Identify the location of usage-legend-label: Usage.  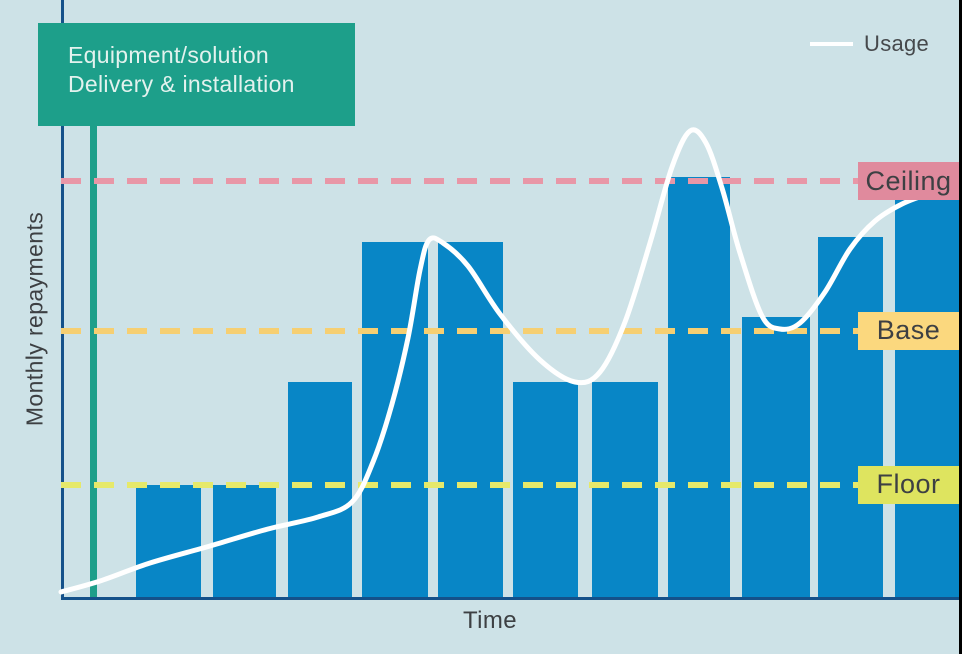
(897, 43).